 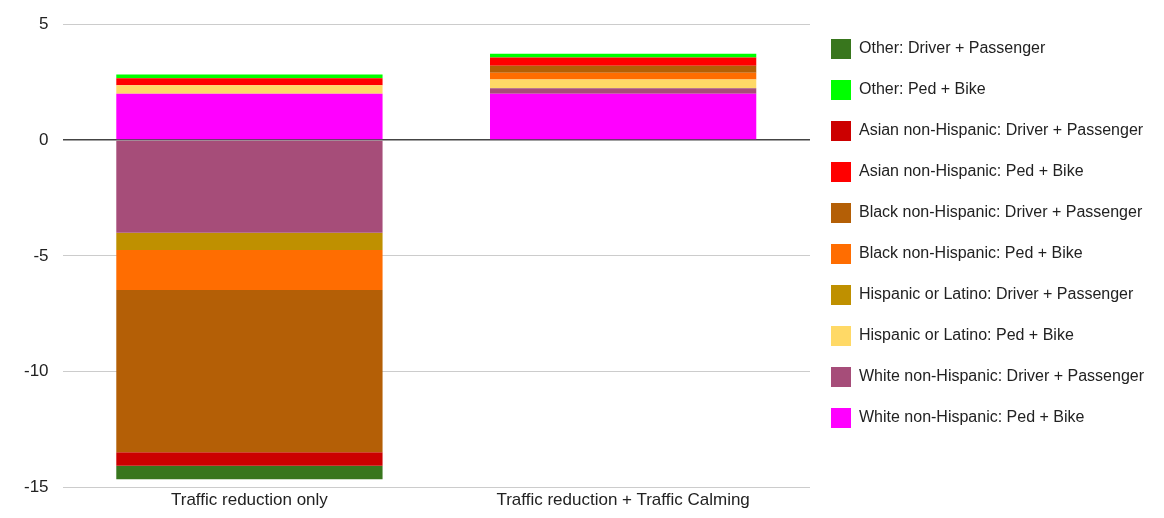 I want to click on legend-label: Hispanic or Latino: Driver + Passenger, so click(x=996, y=294).